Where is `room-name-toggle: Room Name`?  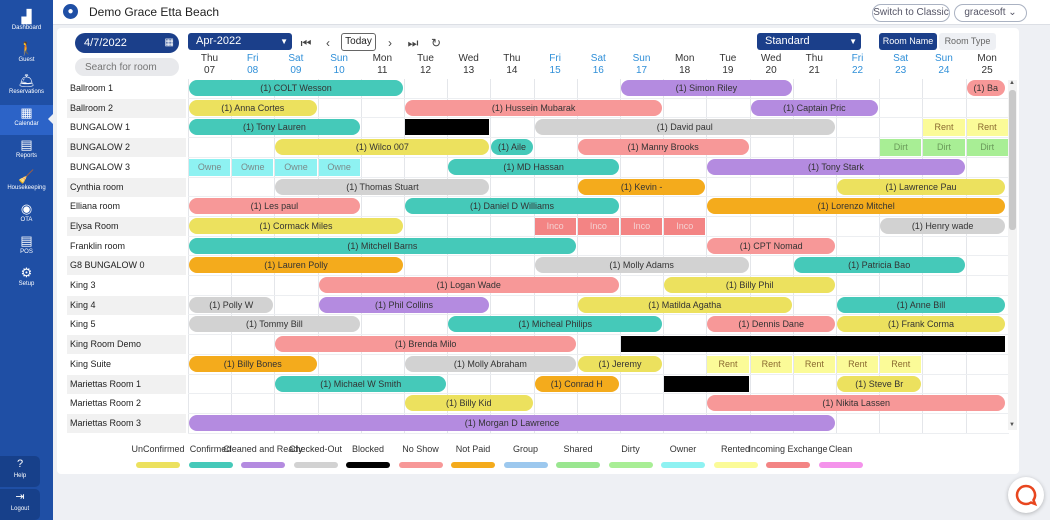
room-name-toggle: Room Name is located at coordinates (908, 41).